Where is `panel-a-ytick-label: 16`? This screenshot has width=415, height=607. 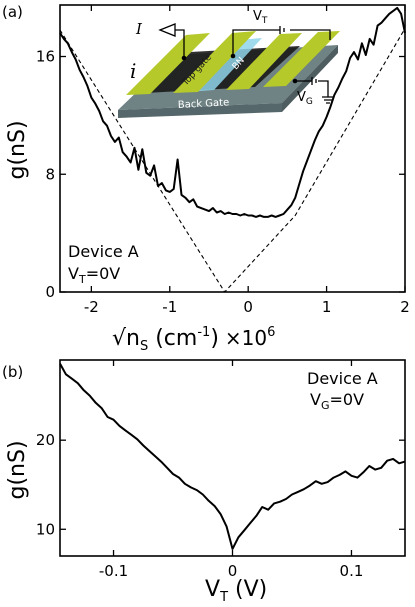
panel-a-ytick-label: 16 is located at coordinates (45, 57).